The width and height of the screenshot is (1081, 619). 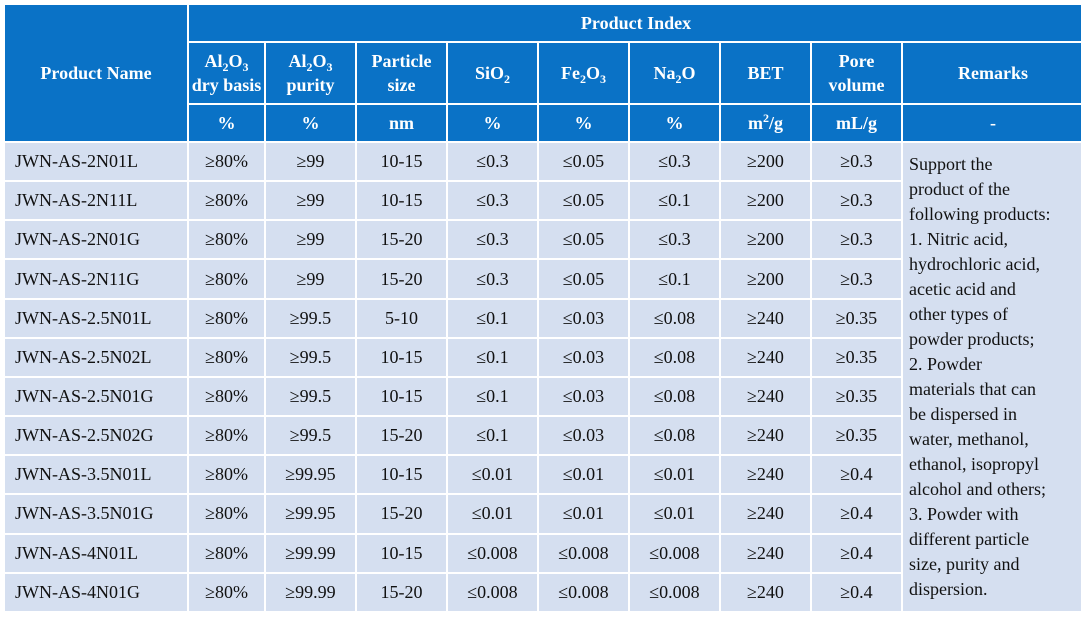 What do you see at coordinates (96, 201) in the screenshot?
I see `product-name-cell: JWN-AS-2N11L` at bounding box center [96, 201].